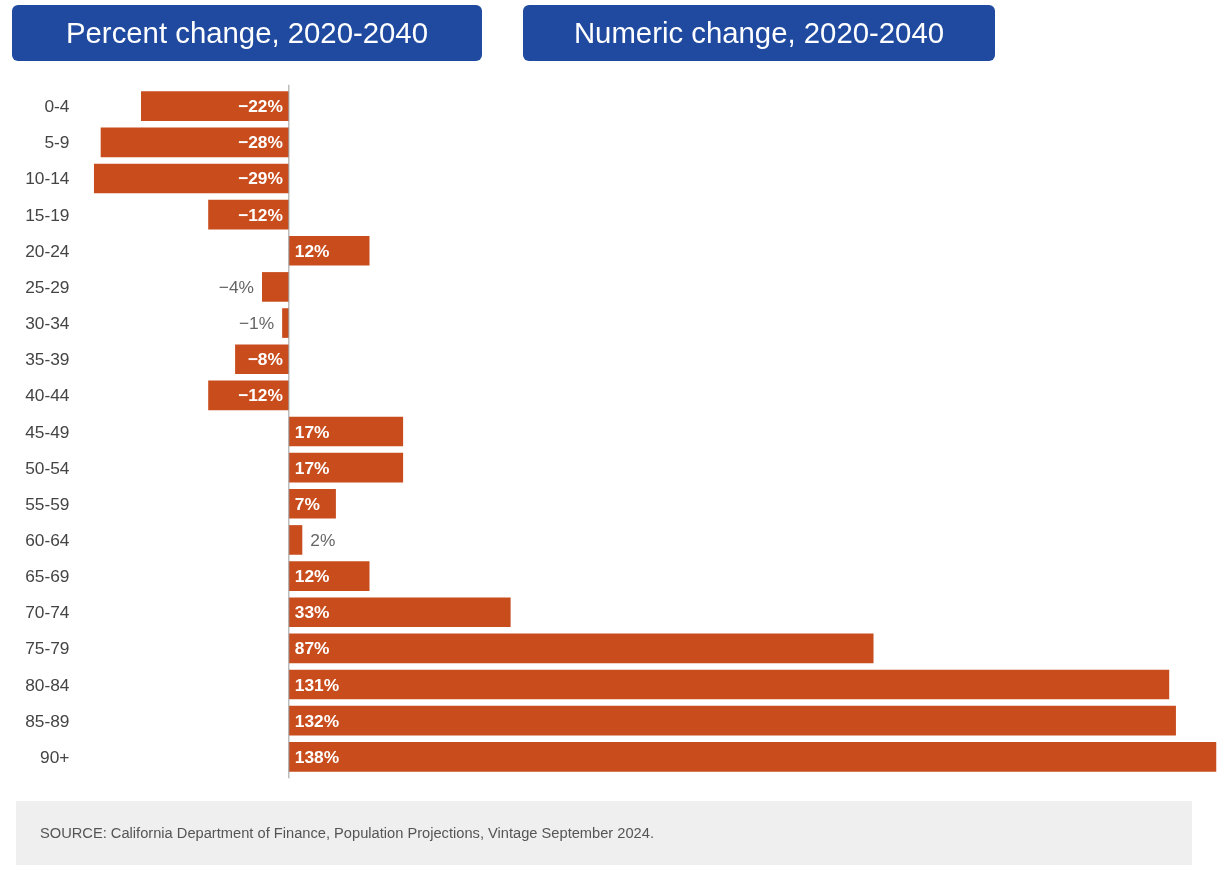 The width and height of the screenshot is (1222, 875). Describe the element at coordinates (759, 33) in the screenshot. I see `text: Numeric change, 2020-2040` at that location.